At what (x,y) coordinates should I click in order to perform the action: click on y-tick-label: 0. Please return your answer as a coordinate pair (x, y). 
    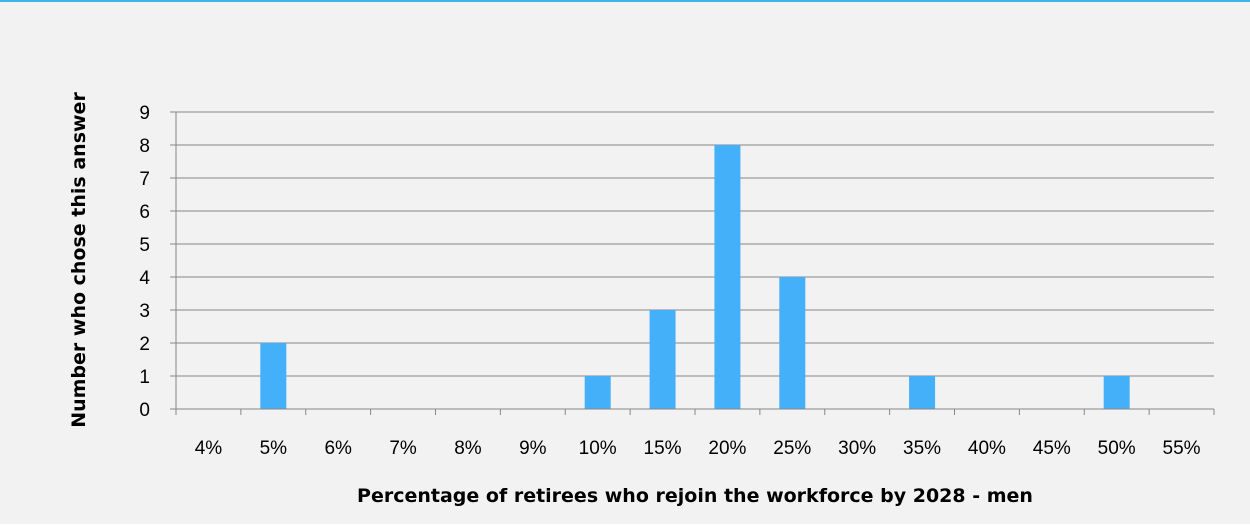
    Looking at the image, I should click on (144, 410).